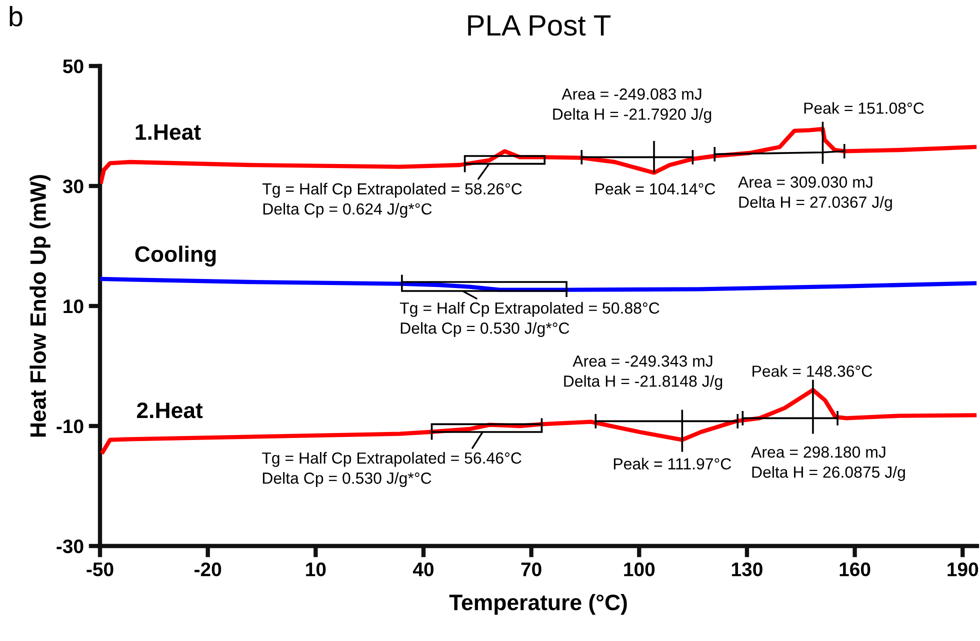 The width and height of the screenshot is (980, 641). I want to click on series-label: Cooling, so click(175, 256).